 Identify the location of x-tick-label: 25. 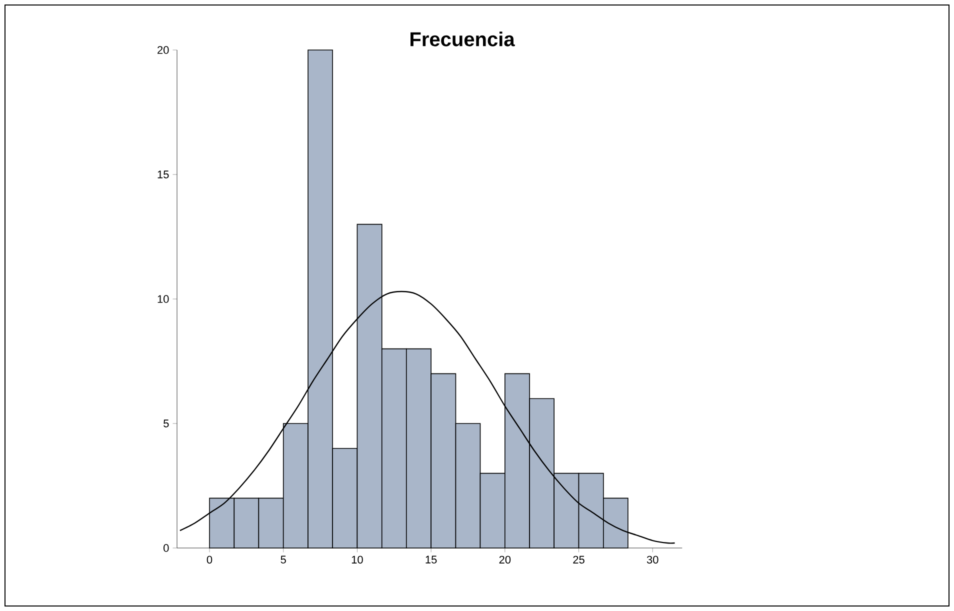
(578, 560).